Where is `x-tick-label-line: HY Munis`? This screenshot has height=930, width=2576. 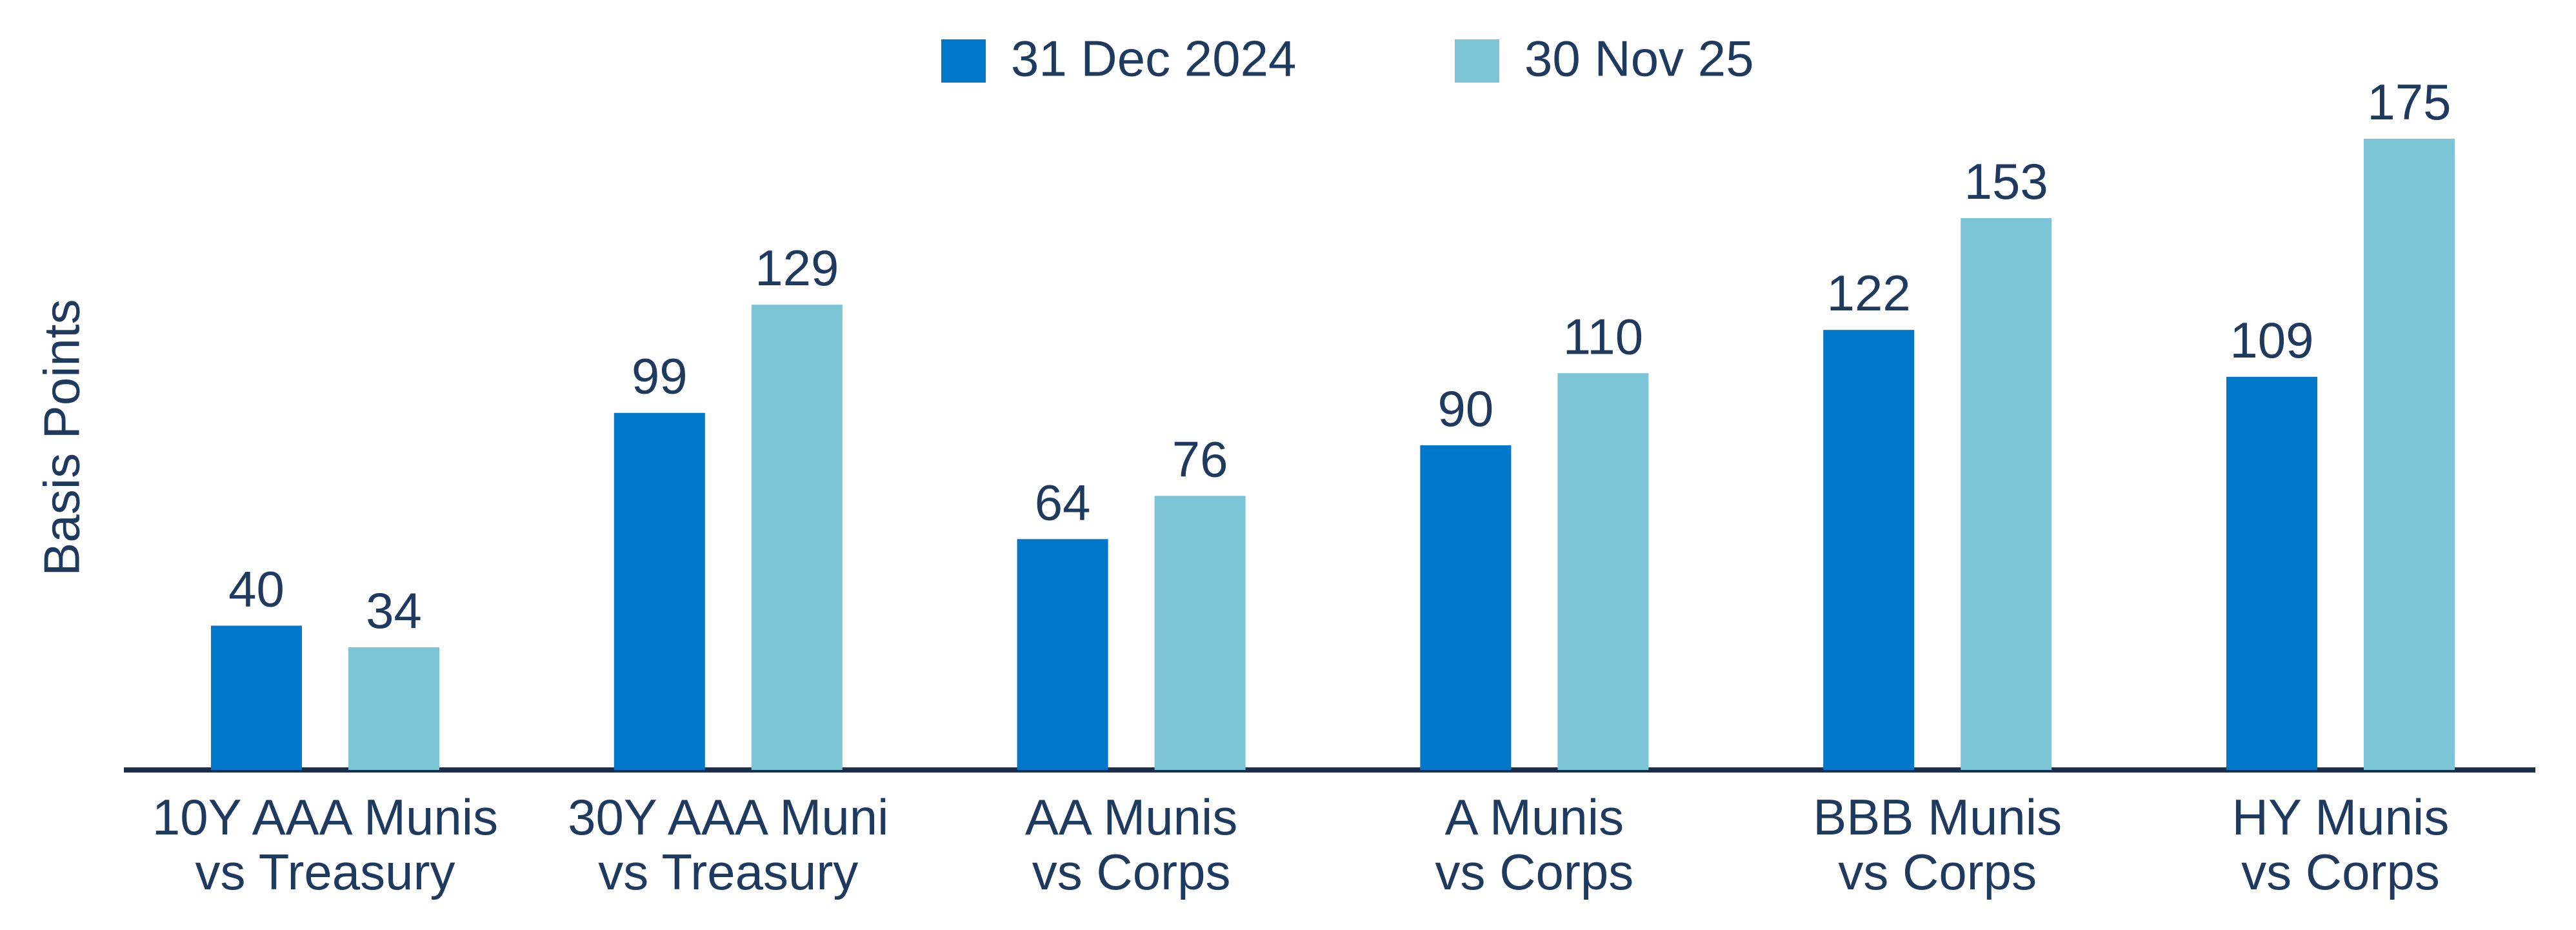 x-tick-label-line: HY Munis is located at coordinates (2341, 817).